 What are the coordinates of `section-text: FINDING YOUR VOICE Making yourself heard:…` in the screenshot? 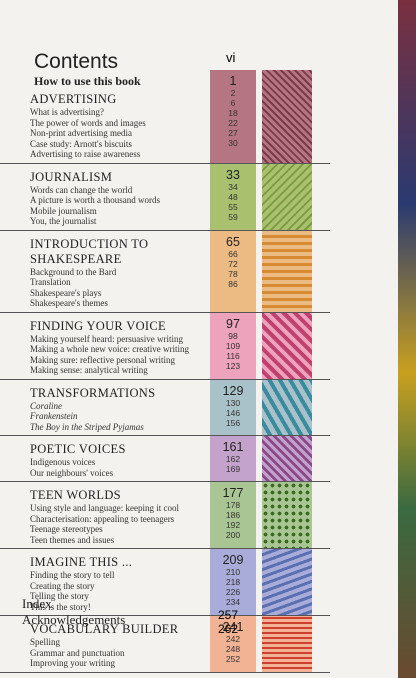 It's located at (100, 346).